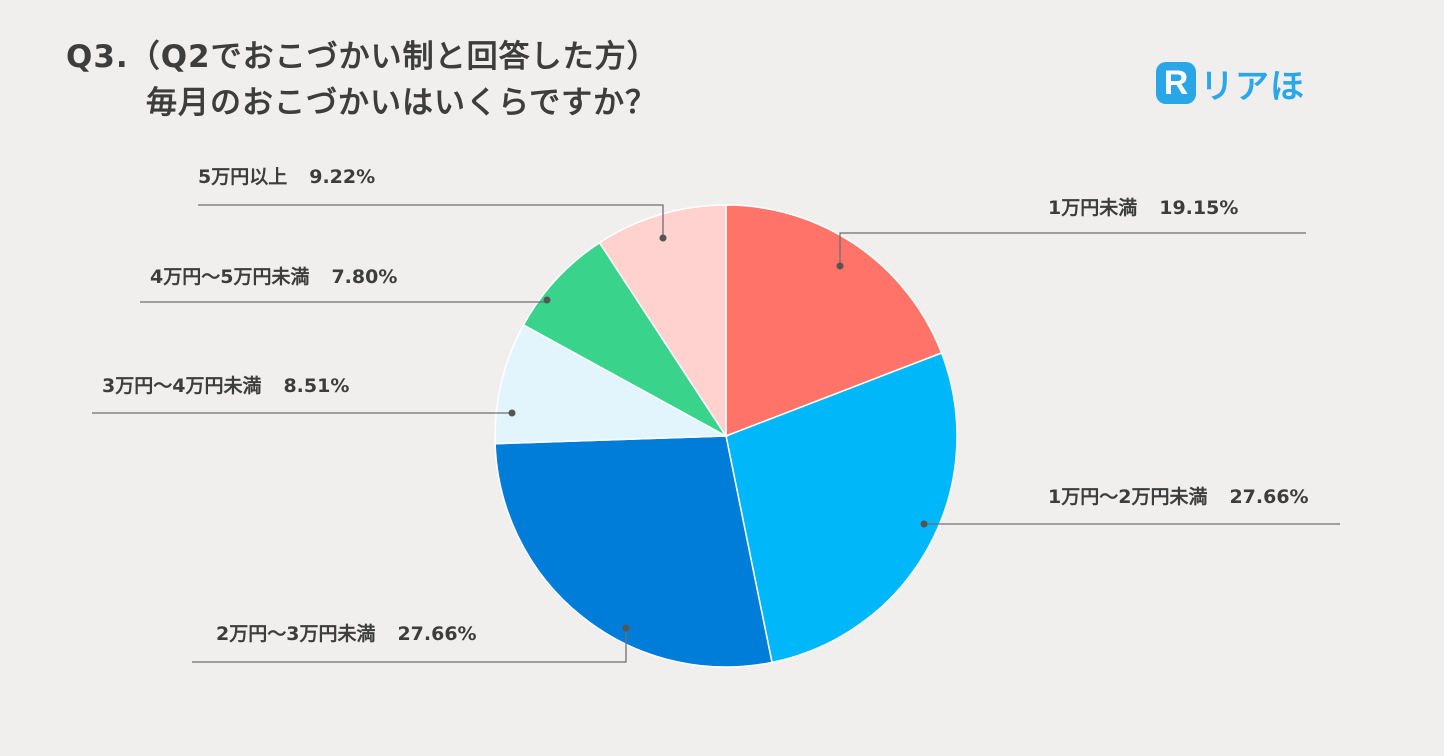 Image resolution: width=1444 pixels, height=756 pixels. Describe the element at coordinates (342, 177) in the screenshot. I see `slice-value-label: 9.22%` at that location.